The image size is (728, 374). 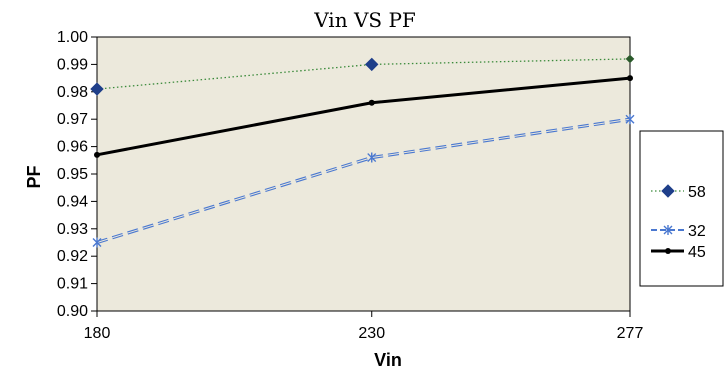 I want to click on x-tick-label: 277, so click(x=630, y=333).